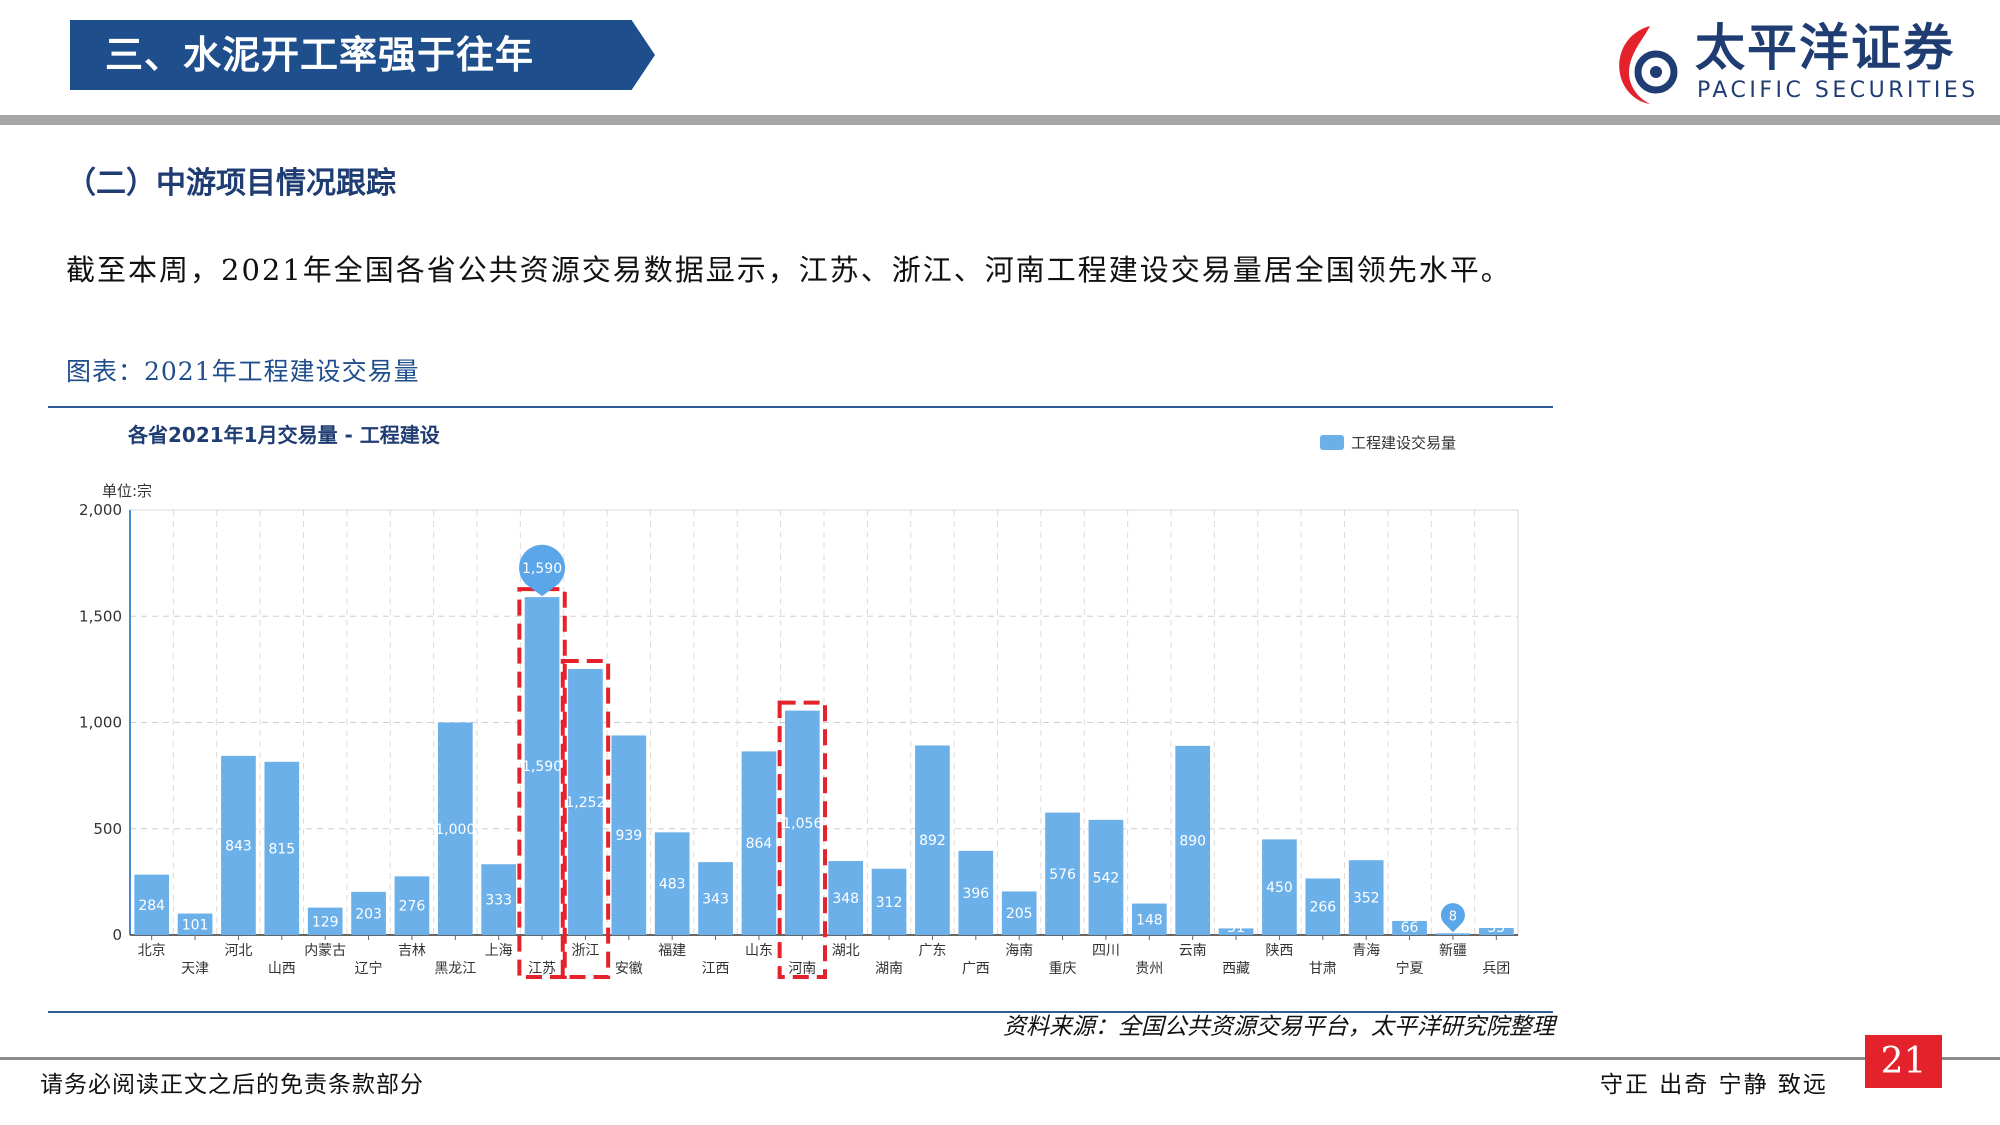 The height and width of the screenshot is (1125, 2000). What do you see at coordinates (800, 407) in the screenshot?
I see `figure-top-rule` at bounding box center [800, 407].